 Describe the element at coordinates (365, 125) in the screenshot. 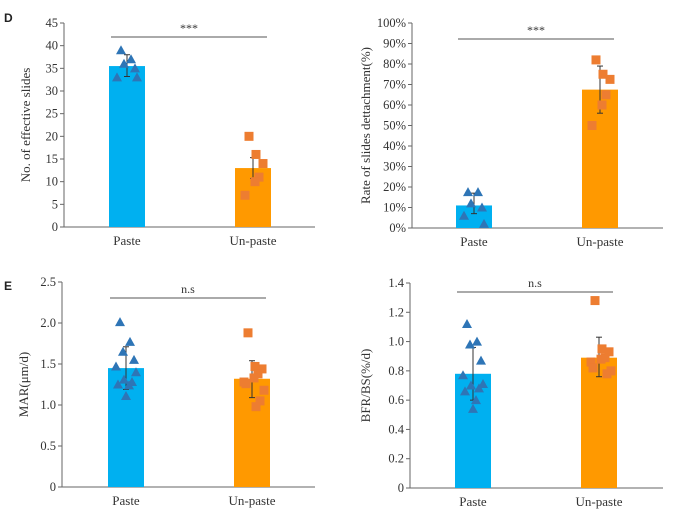

I see `y-axis-label: Rate of slides dettachment(%)` at that location.